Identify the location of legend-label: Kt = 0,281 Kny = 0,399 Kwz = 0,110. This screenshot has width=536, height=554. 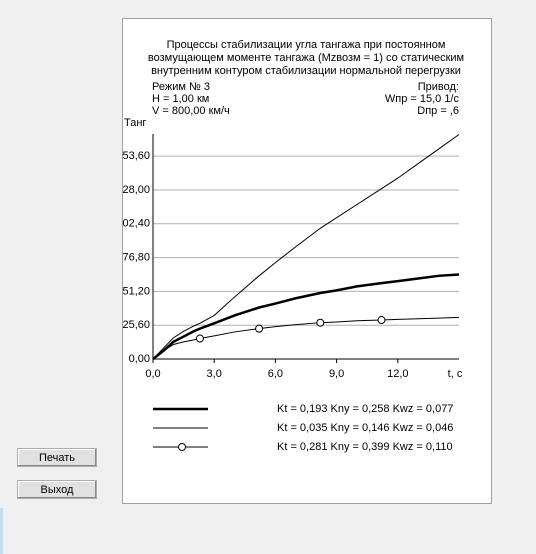
(365, 447).